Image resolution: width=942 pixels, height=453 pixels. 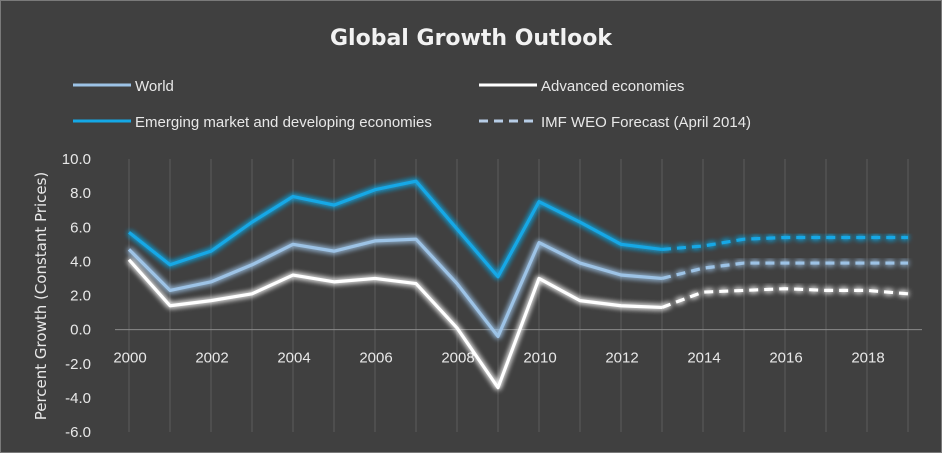 I want to click on forecast-line-emerging-market-and-developing-economies, so click(x=784, y=243).